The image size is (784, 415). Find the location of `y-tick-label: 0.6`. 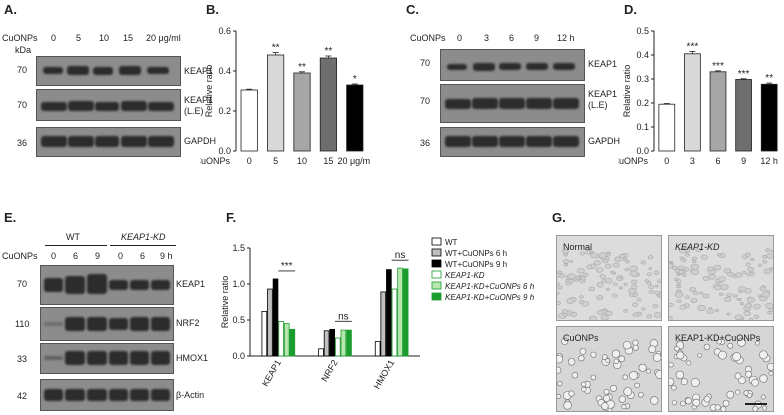

y-tick-label: 0.6 is located at coordinates (224, 31).